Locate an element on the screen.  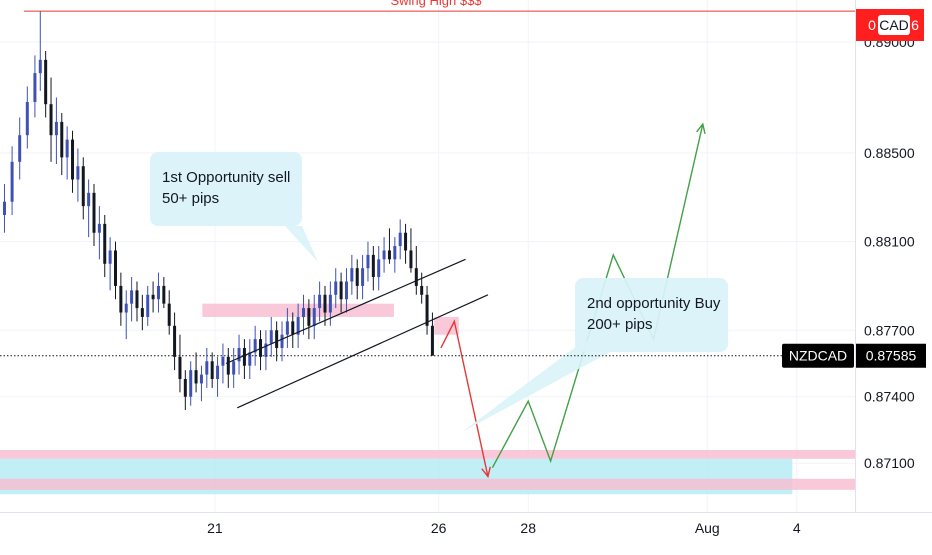
sell-projection-arrow is located at coordinates (464, 398).